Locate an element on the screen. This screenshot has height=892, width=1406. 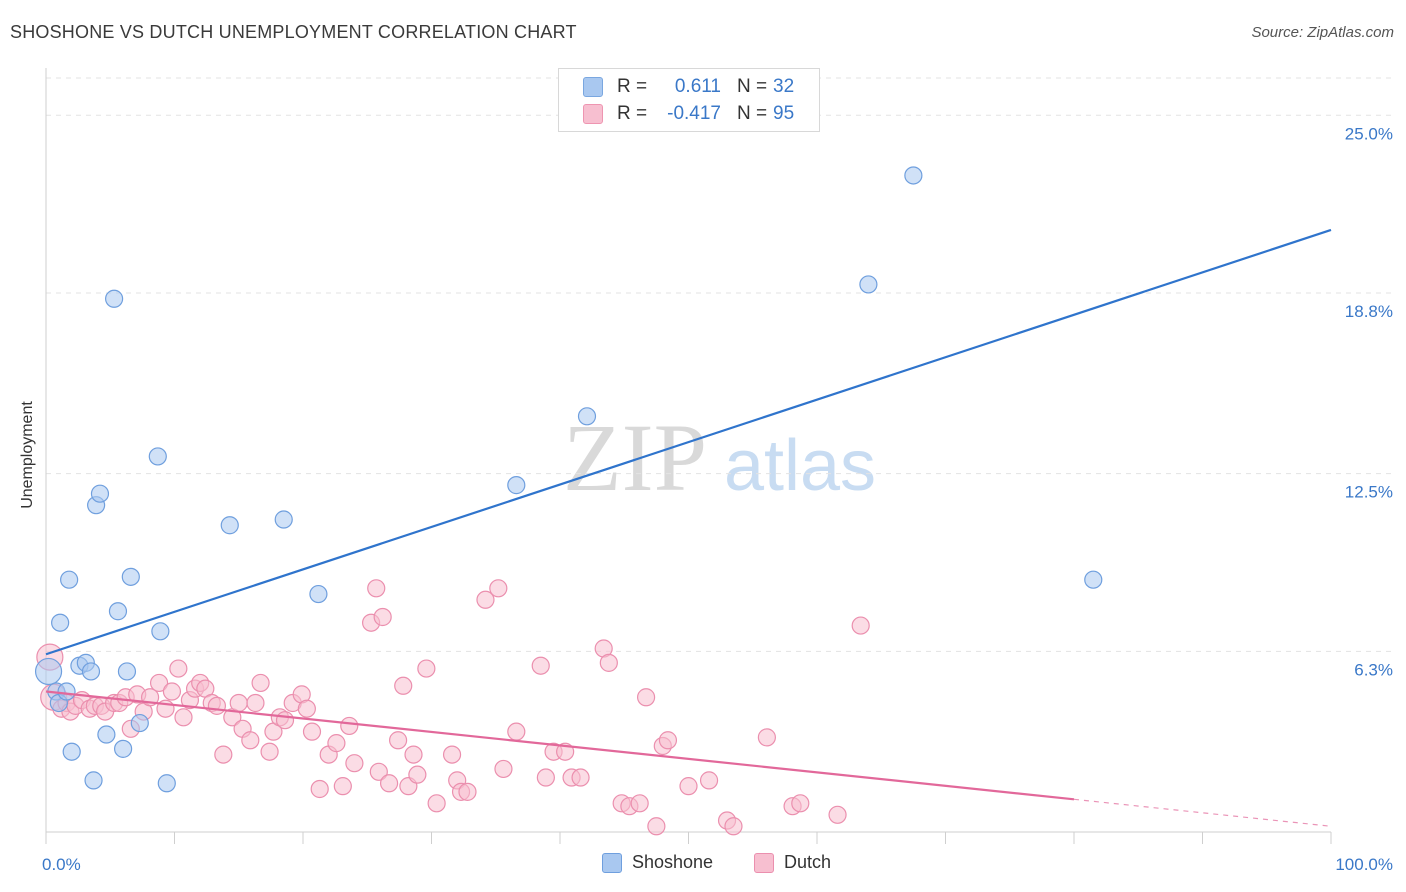
legend-row-dutch: R = -0.417 N = 95 is located at coordinates (688, 114).